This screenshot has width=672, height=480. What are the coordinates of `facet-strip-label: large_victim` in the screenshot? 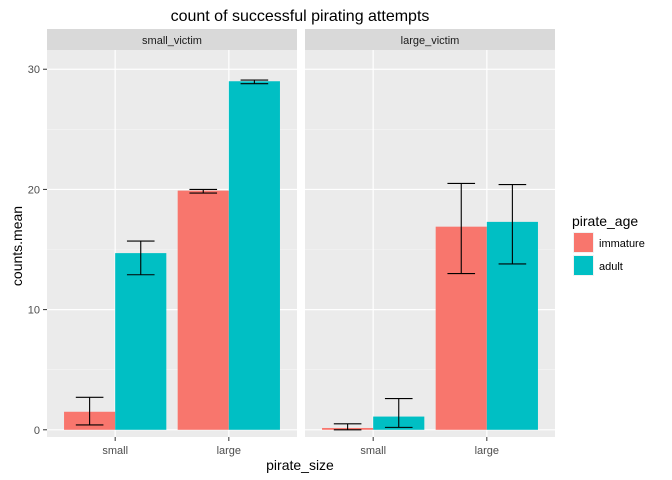 It's located at (430, 41).